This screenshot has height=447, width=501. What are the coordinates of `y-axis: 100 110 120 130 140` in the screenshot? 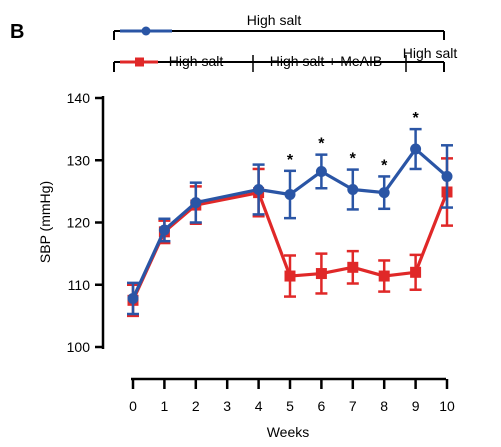 It's located at (86, 222).